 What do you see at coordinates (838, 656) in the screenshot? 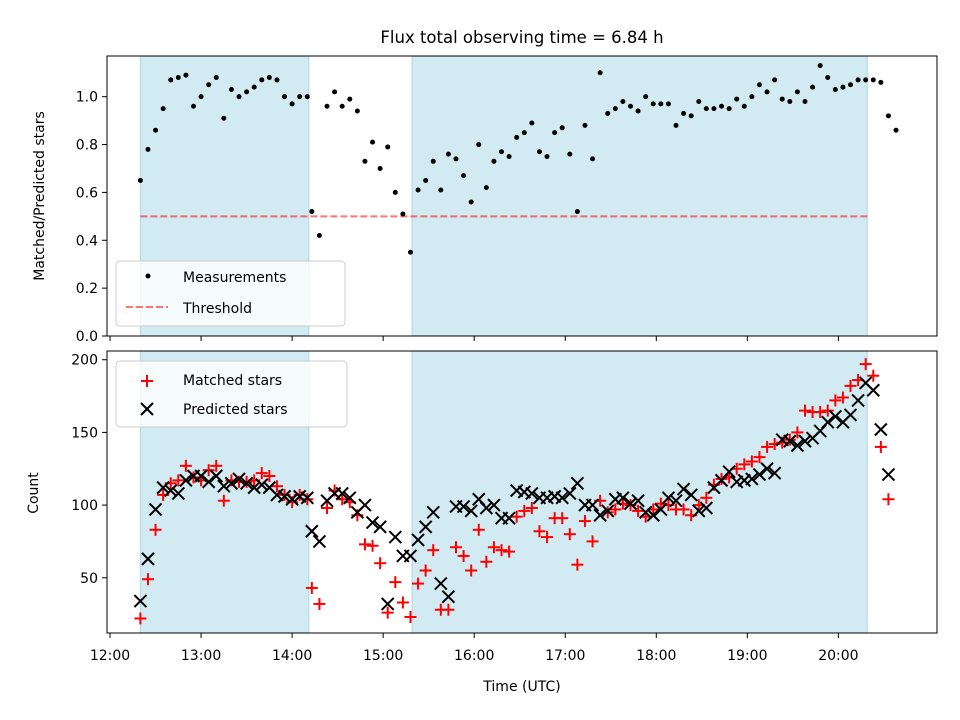
I see `x-tick-label: 20:00` at bounding box center [838, 656].